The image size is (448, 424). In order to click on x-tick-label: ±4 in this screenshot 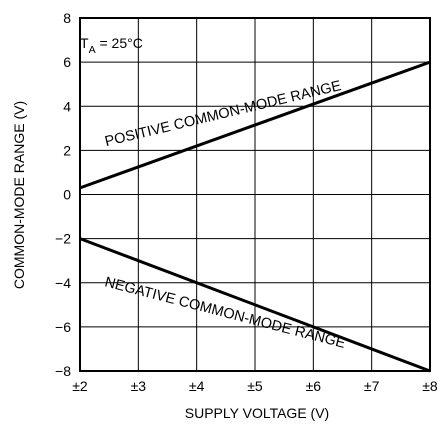, I will do `click(197, 386)`.